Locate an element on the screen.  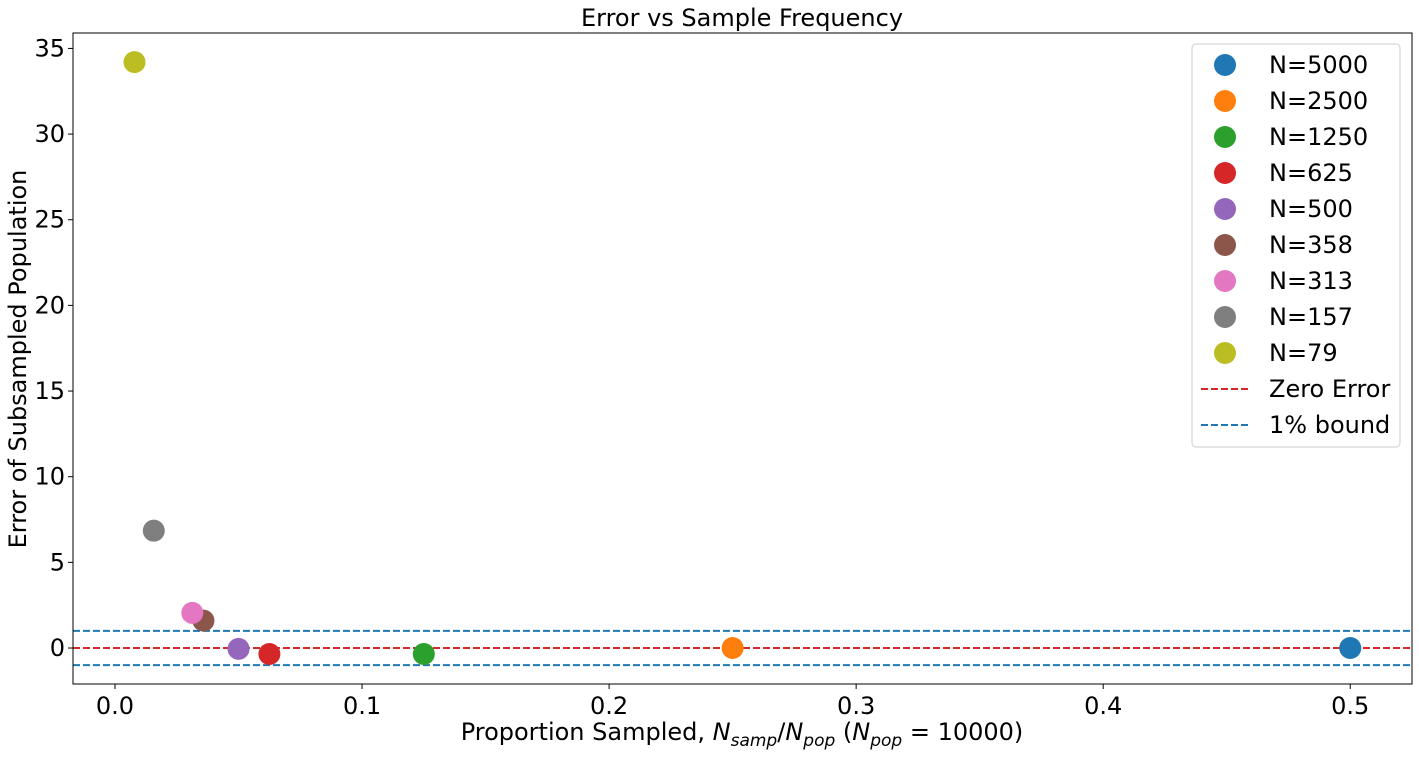
x-axis-title-num: N is located at coordinates (722, 732).